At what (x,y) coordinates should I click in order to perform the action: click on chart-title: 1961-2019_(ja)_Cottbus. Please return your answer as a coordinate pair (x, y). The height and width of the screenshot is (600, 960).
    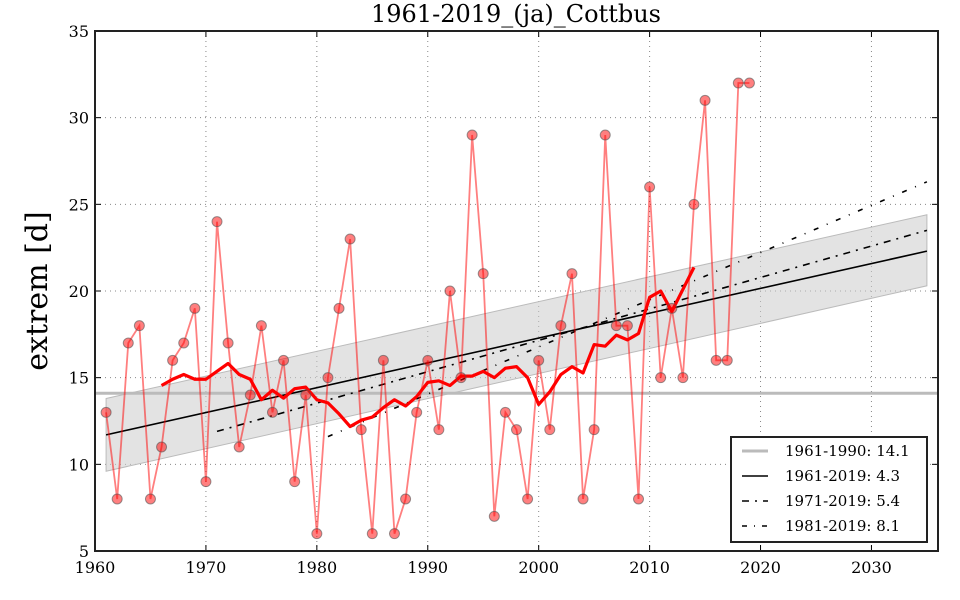
    Looking at the image, I should click on (516, 14).